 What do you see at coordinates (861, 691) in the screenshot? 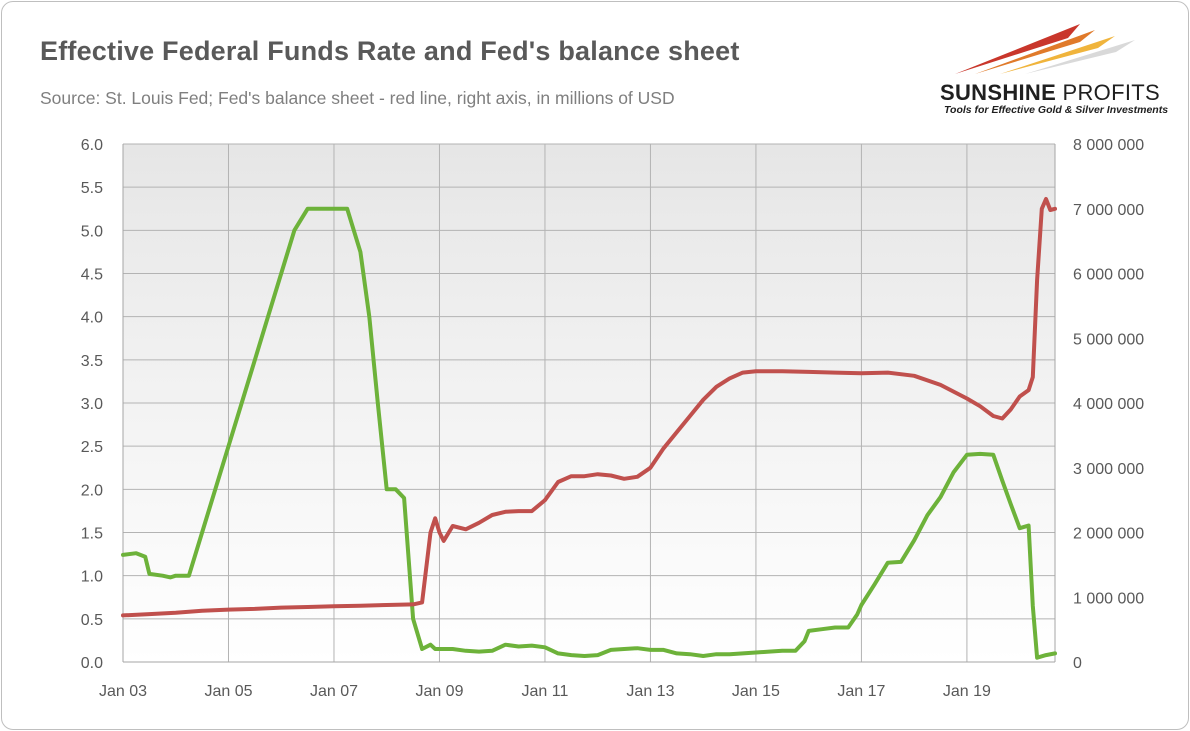
I see `x-tick-label: Jan 17` at bounding box center [861, 691].